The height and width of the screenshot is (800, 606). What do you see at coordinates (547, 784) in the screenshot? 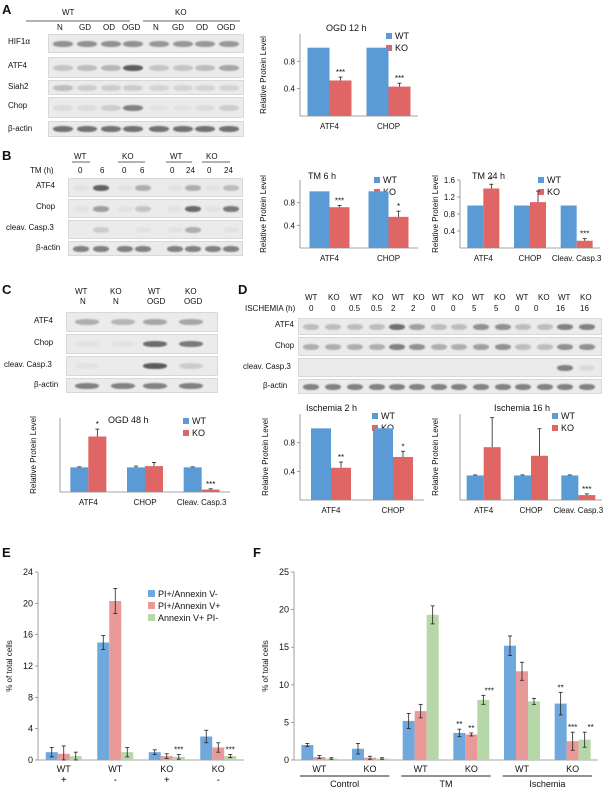
I see `section-label: Ischemia` at bounding box center [547, 784].